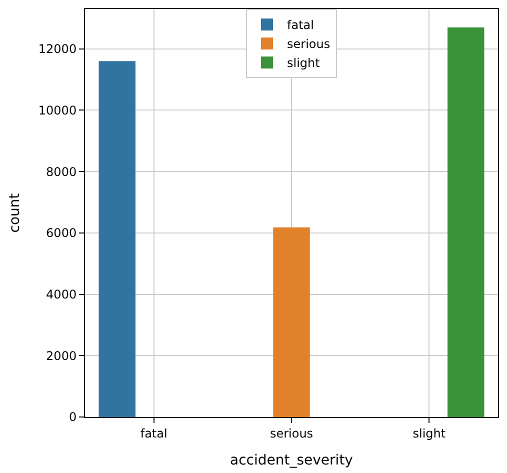 The height and width of the screenshot is (473, 507). What do you see at coordinates (303, 63) in the screenshot?
I see `legend-label: slight` at bounding box center [303, 63].